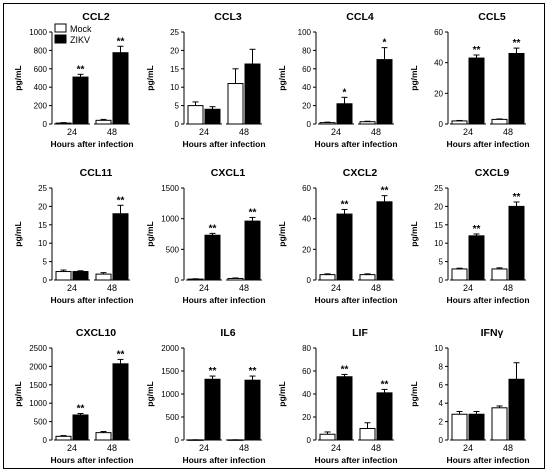 This screenshot has height=475, width=550. I want to click on y-tick-label: 200, so click(41, 106).